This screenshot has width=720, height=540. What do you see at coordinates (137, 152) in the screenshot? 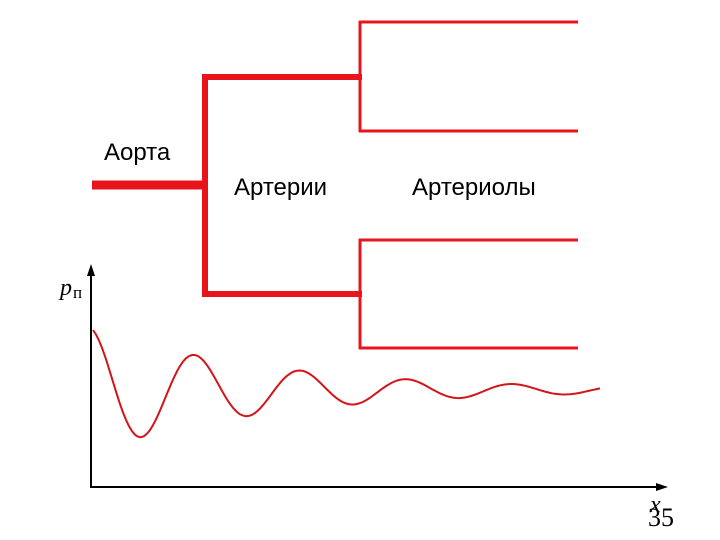
I see `aorta-label: Аорта` at bounding box center [137, 152].